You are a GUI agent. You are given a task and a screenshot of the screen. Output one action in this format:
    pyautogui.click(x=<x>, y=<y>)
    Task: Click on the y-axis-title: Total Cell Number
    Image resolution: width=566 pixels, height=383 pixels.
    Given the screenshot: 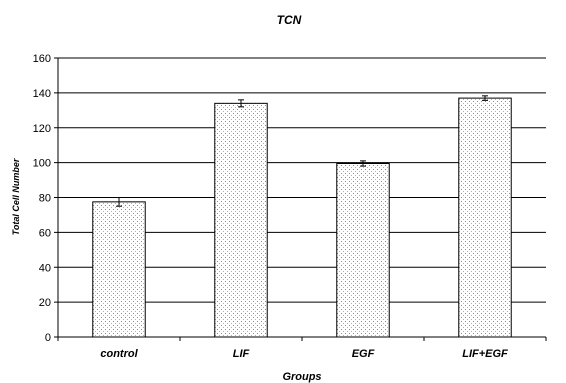 What is the action you would take?
    pyautogui.click(x=16, y=196)
    